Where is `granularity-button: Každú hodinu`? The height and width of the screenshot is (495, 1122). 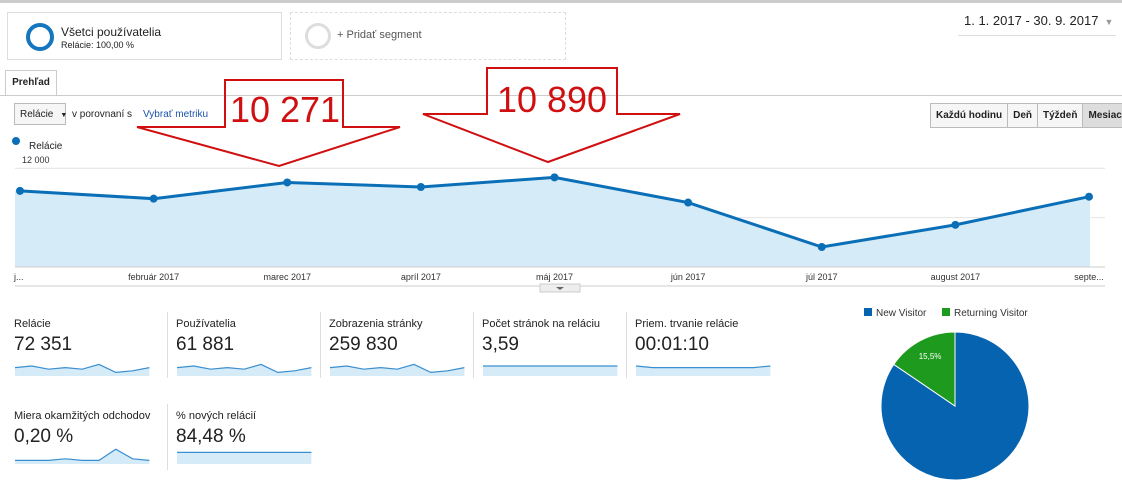 granularity-button: Každú hodinu is located at coordinates (969, 115).